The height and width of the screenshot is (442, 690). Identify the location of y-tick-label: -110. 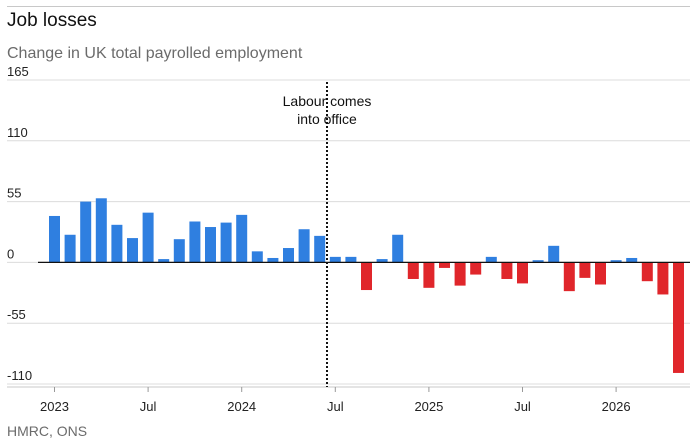
(19, 375).